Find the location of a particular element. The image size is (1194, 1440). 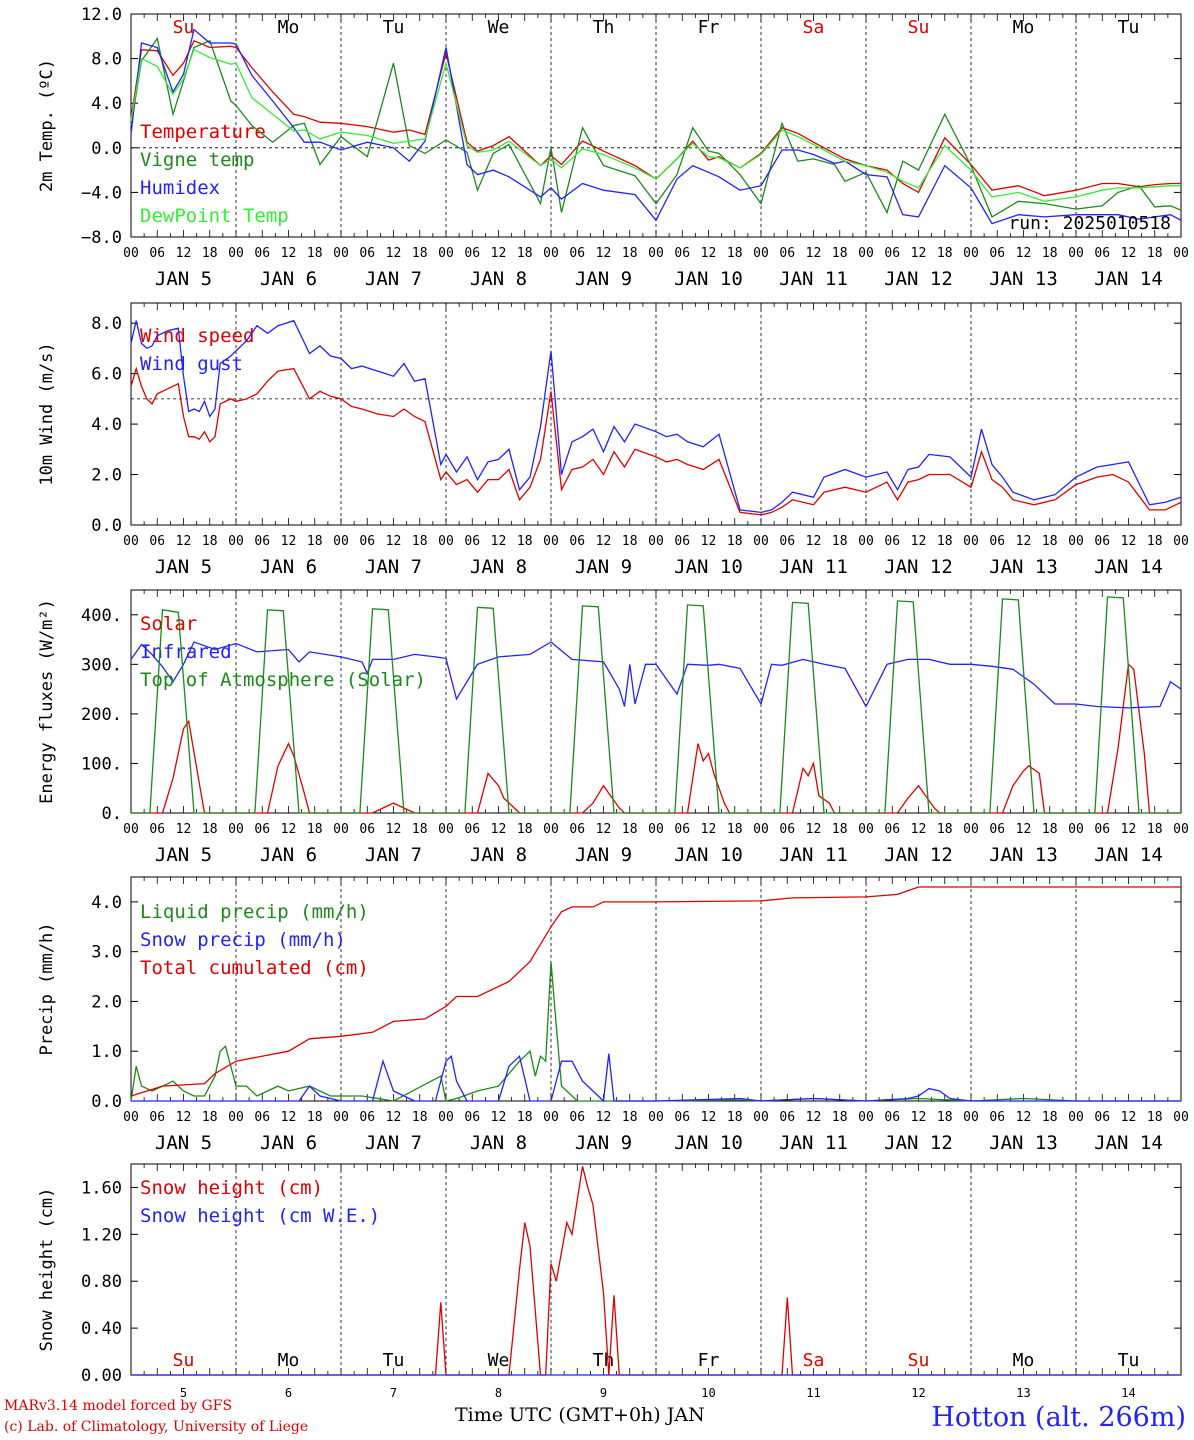

legend-entry: Solar is located at coordinates (168, 624).